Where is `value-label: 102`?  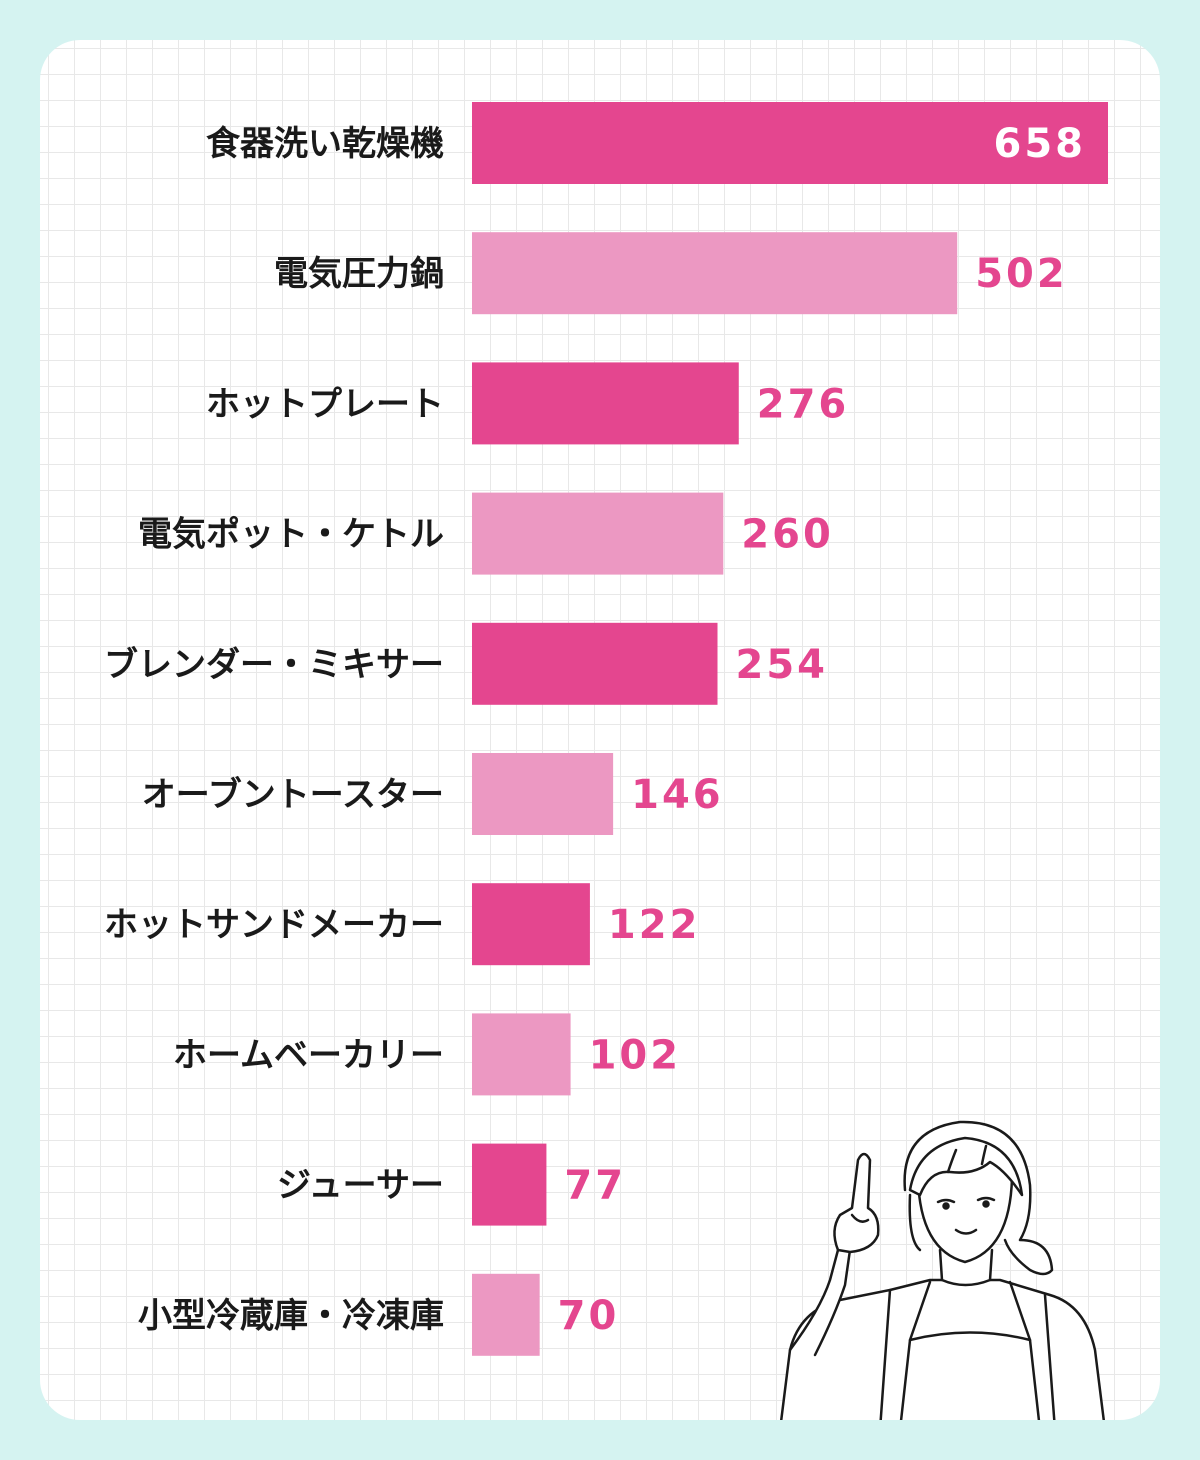
value-label: 102 is located at coordinates (635, 1055).